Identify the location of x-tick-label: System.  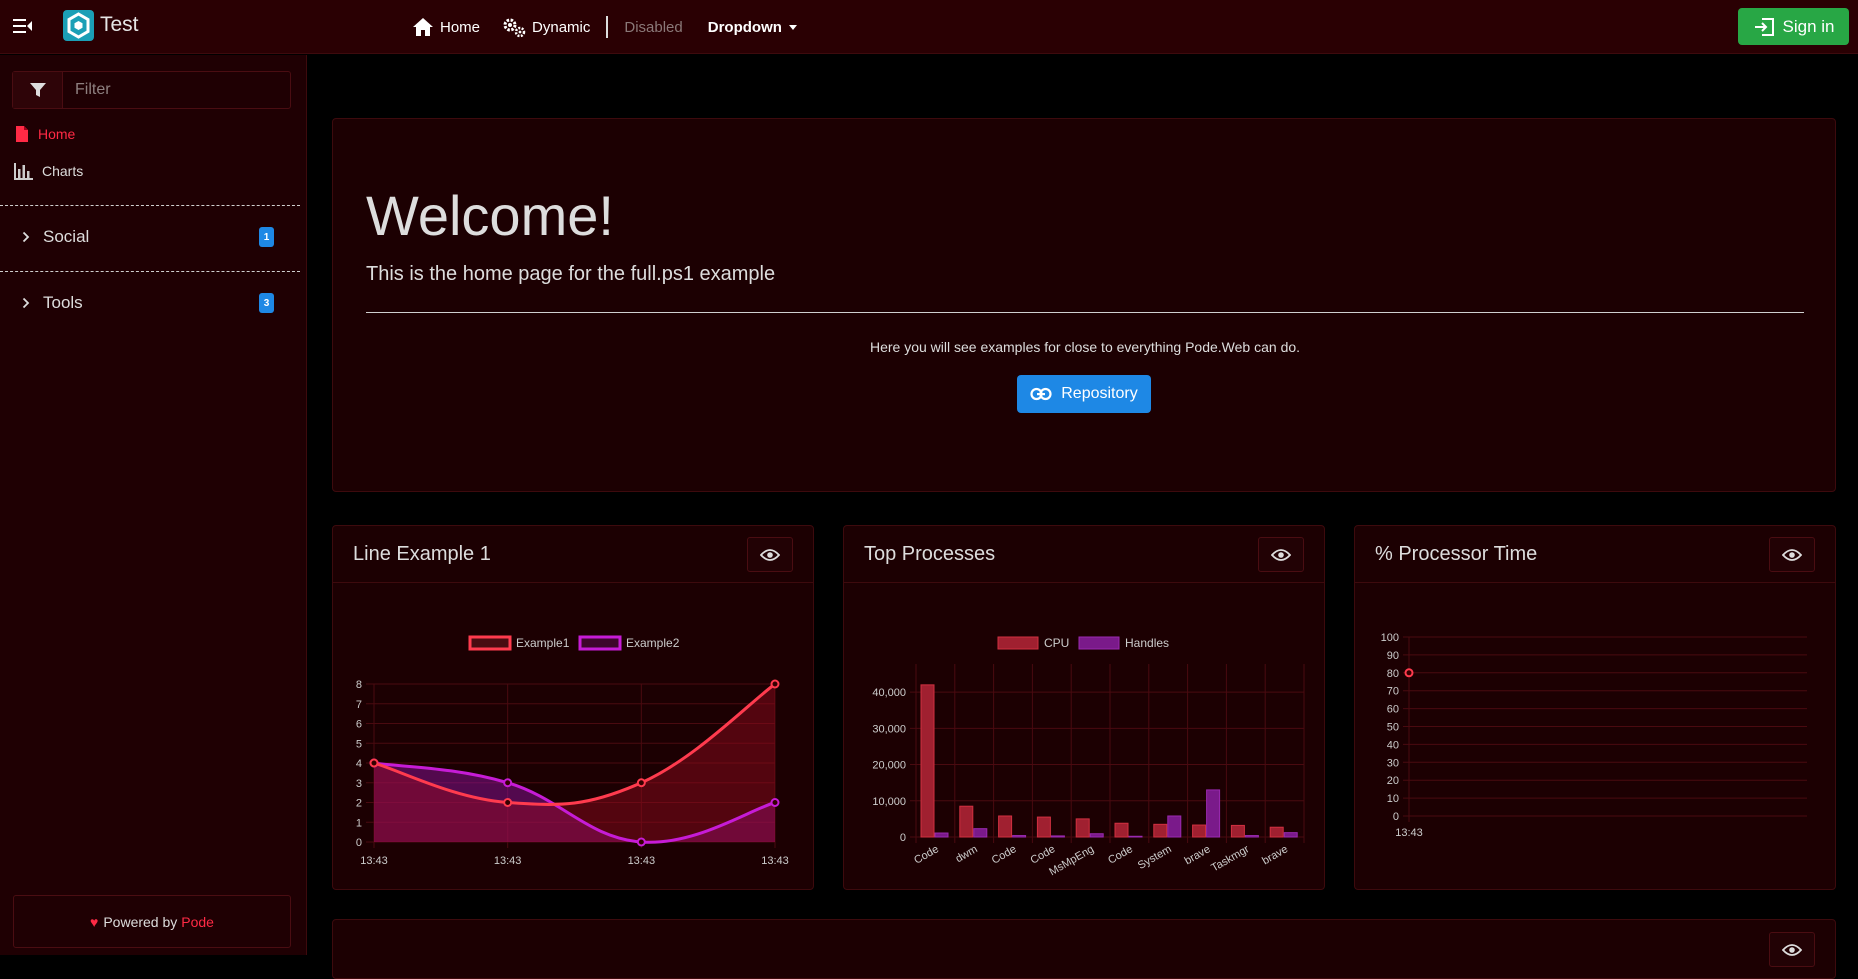
(1155, 857).